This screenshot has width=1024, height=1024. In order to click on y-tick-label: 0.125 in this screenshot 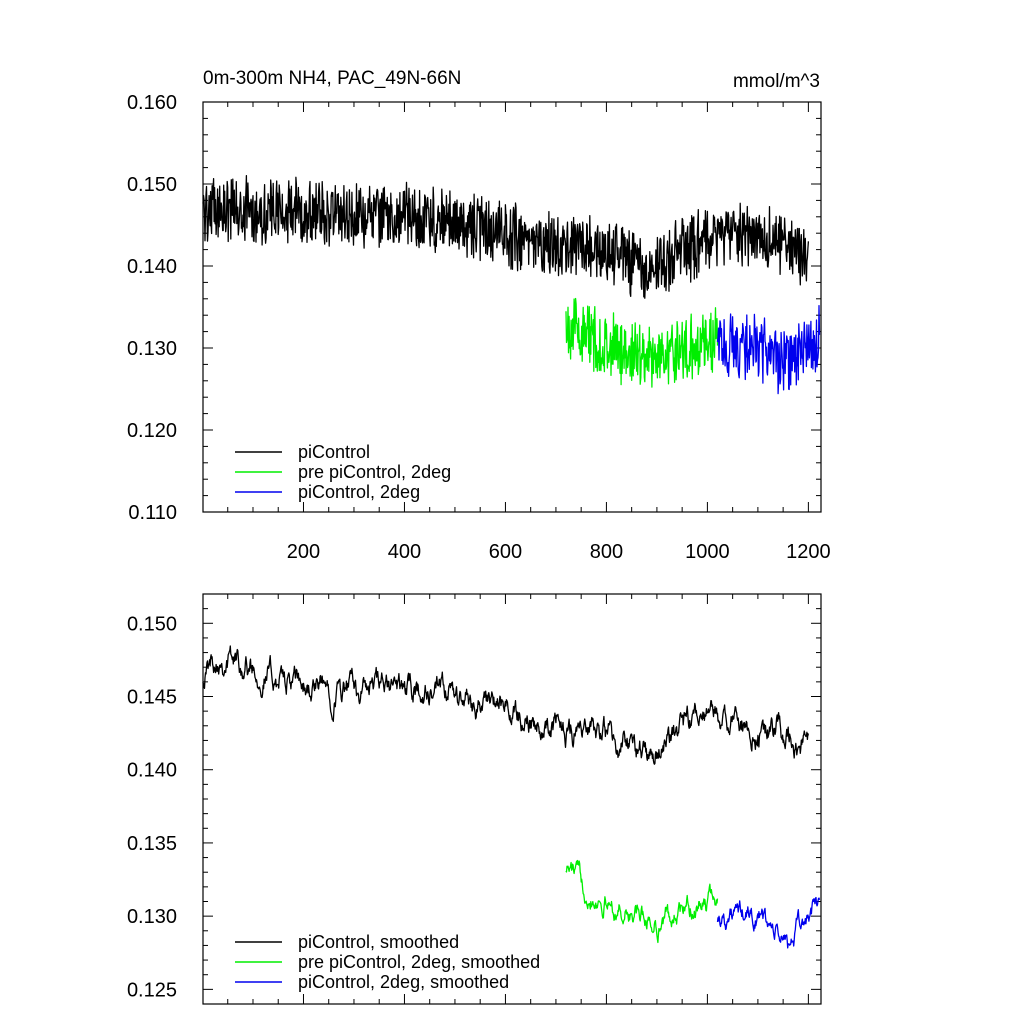, I will do `click(152, 990)`.